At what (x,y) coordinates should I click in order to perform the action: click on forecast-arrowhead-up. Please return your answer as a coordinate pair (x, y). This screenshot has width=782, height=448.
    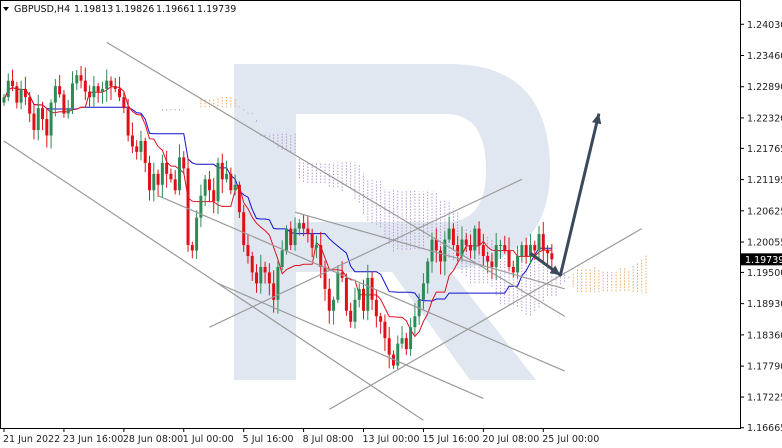
    Looking at the image, I should click on (596, 119).